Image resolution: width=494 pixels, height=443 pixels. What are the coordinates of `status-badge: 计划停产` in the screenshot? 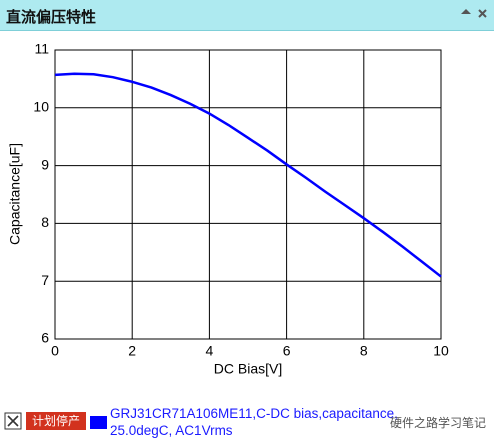 It's located at (56, 421).